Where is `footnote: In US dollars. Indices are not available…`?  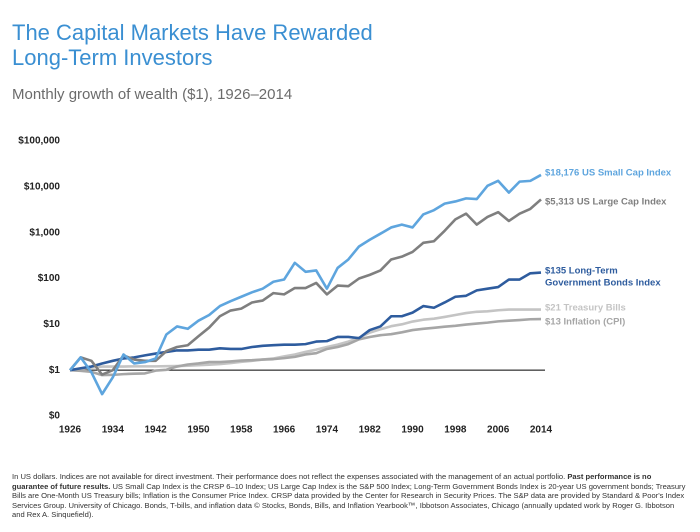
footnote: In US dollars. Indices are not available… is located at coordinates (350, 496).